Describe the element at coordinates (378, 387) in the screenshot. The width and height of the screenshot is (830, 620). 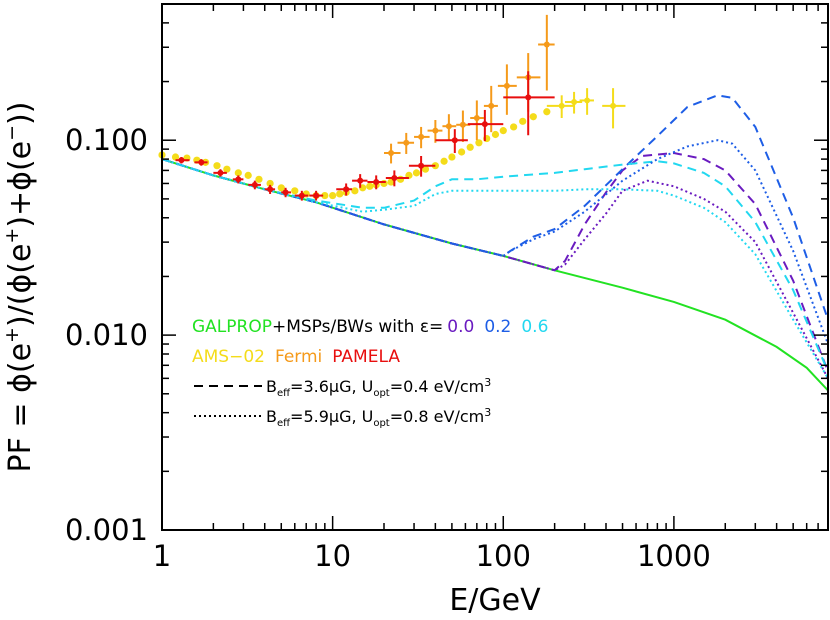
I see `legend-cond-3: Beff=3.6μG, Uopt=0.4 eV/cm3` at that location.